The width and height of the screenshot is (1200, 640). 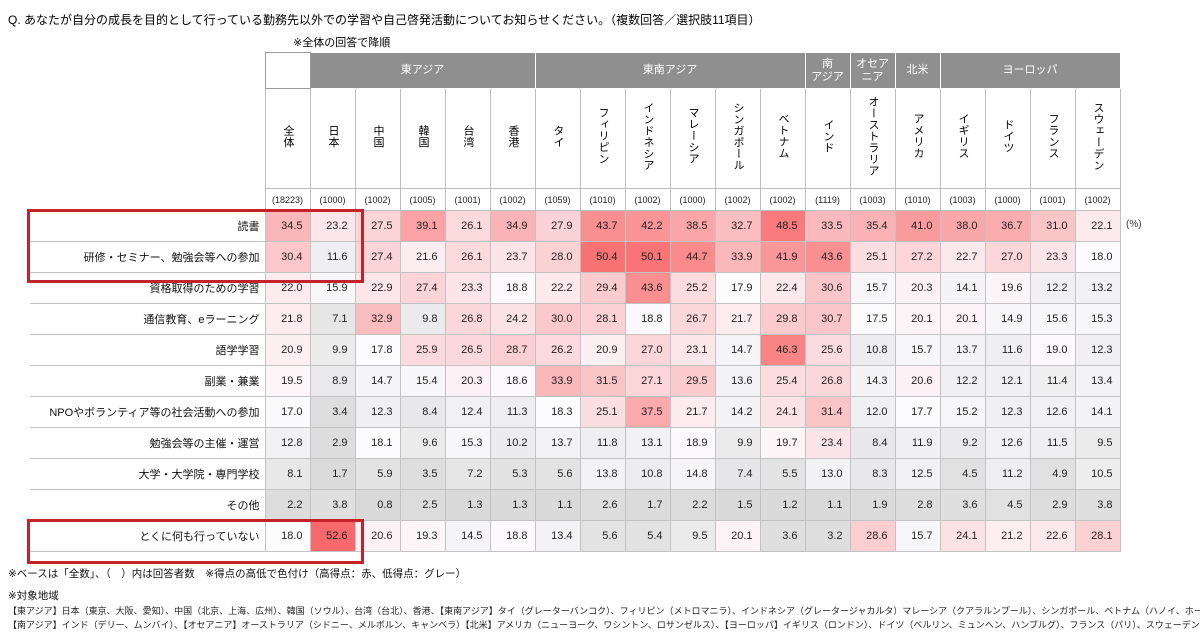 What do you see at coordinates (287, 199) in the screenshot?
I see `sample-size-cell: (18223)` at bounding box center [287, 199].